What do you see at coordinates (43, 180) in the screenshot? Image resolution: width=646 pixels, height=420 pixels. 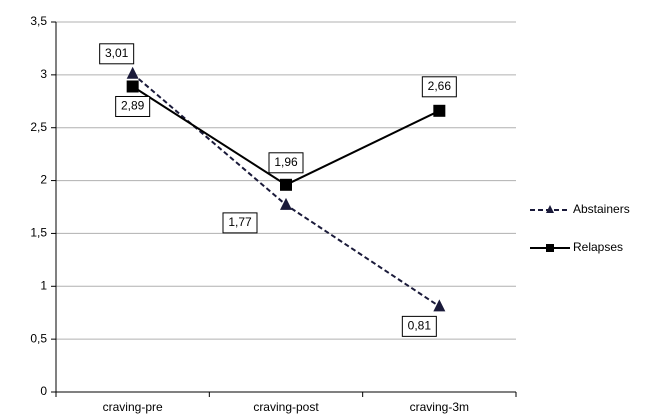 I see `y-tick-label: 2` at bounding box center [43, 180].